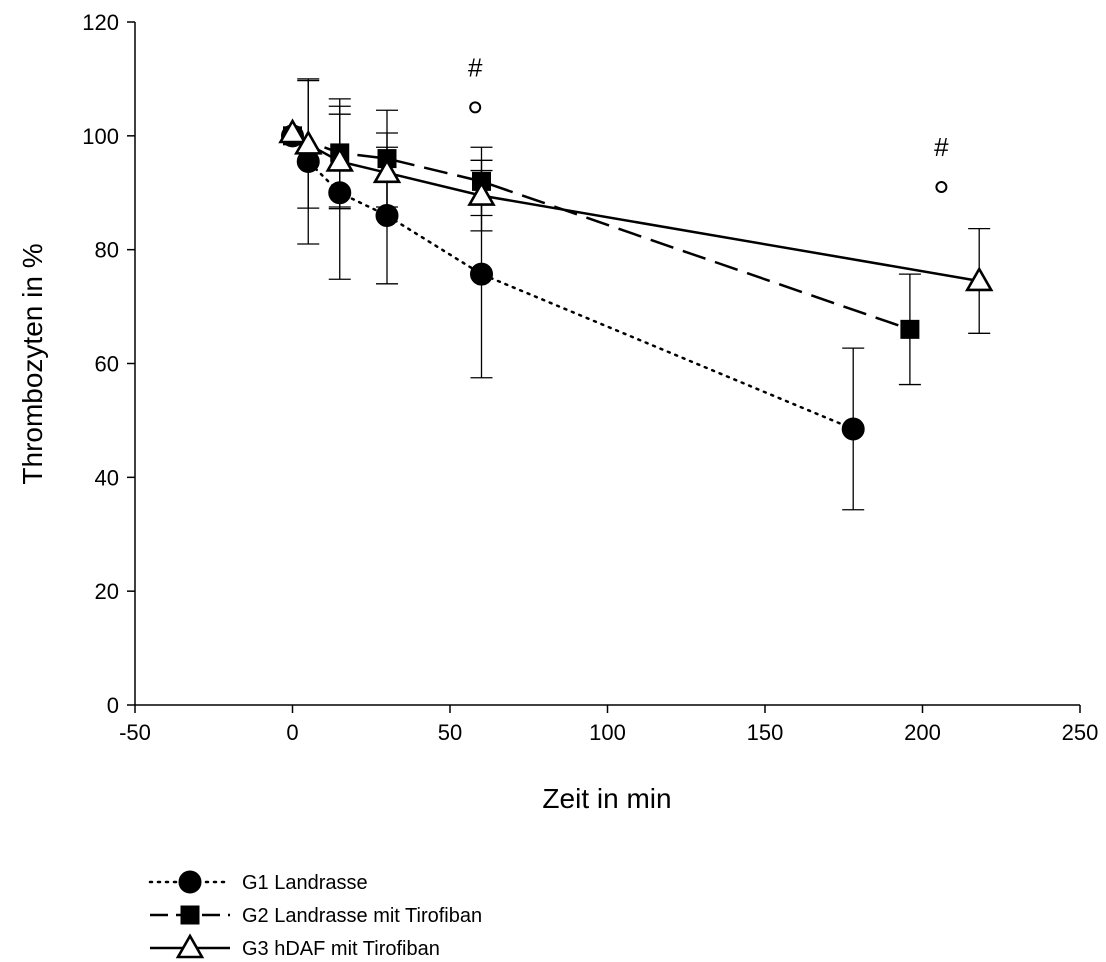 This screenshot has height=962, width=1106. I want to click on y-tick-label: 0, so click(113, 705).